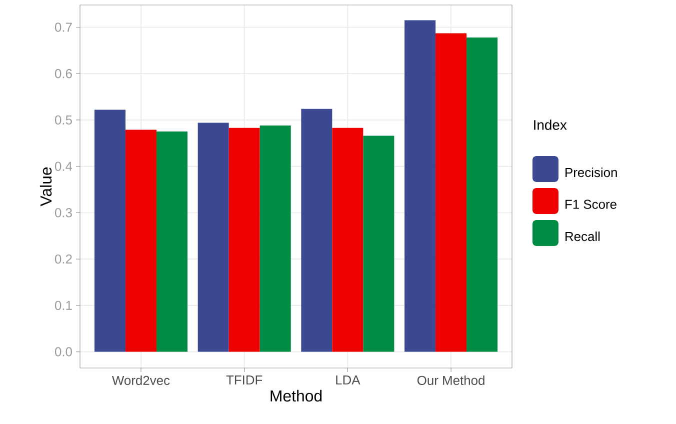 This screenshot has width=676, height=424. I want to click on y-tick-label: 0.2, so click(63, 259).